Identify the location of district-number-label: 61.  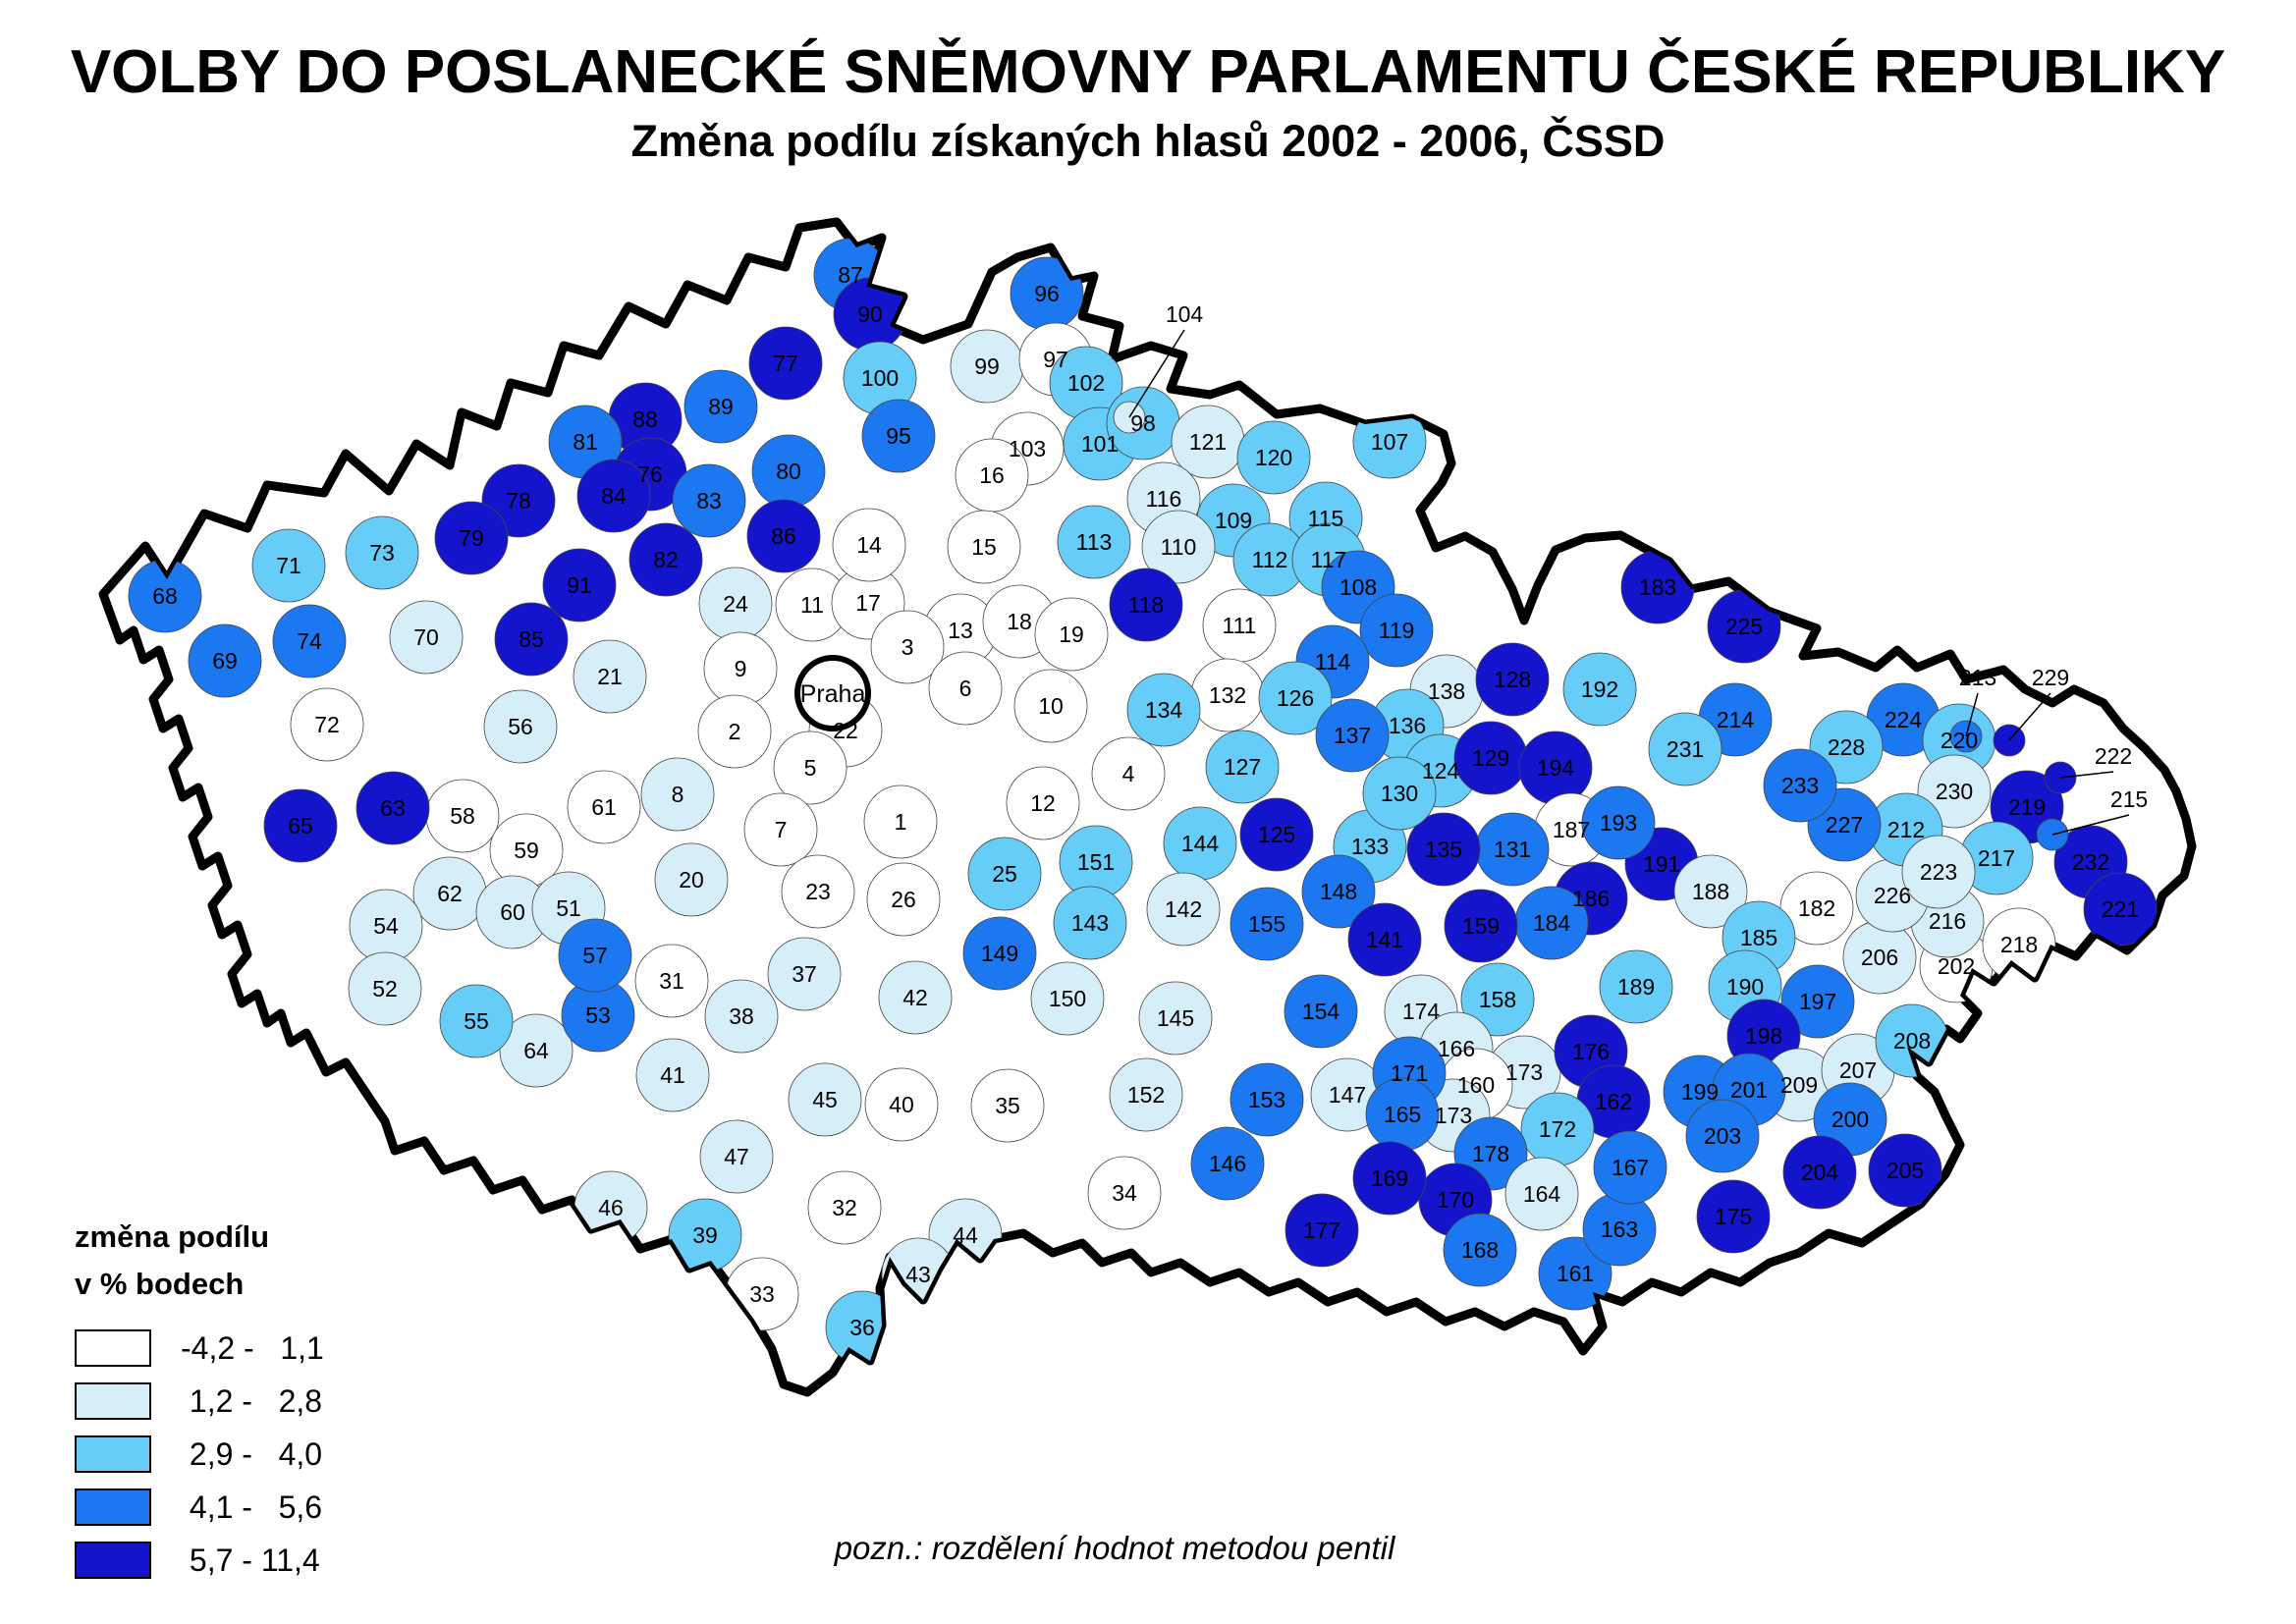
(604, 807).